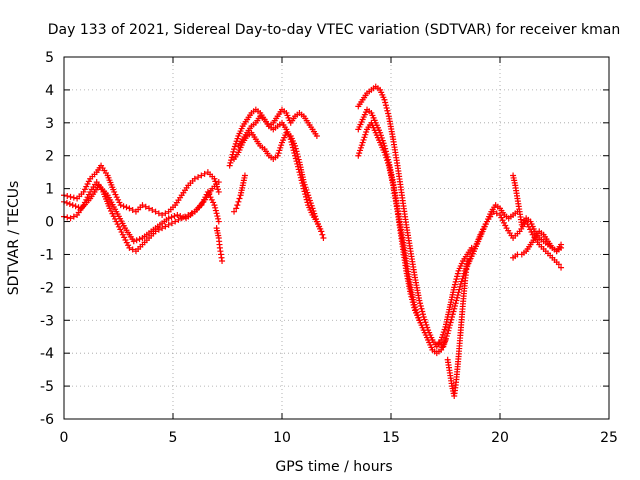  I want to click on y-tick-label: -5, so click(47, 387).